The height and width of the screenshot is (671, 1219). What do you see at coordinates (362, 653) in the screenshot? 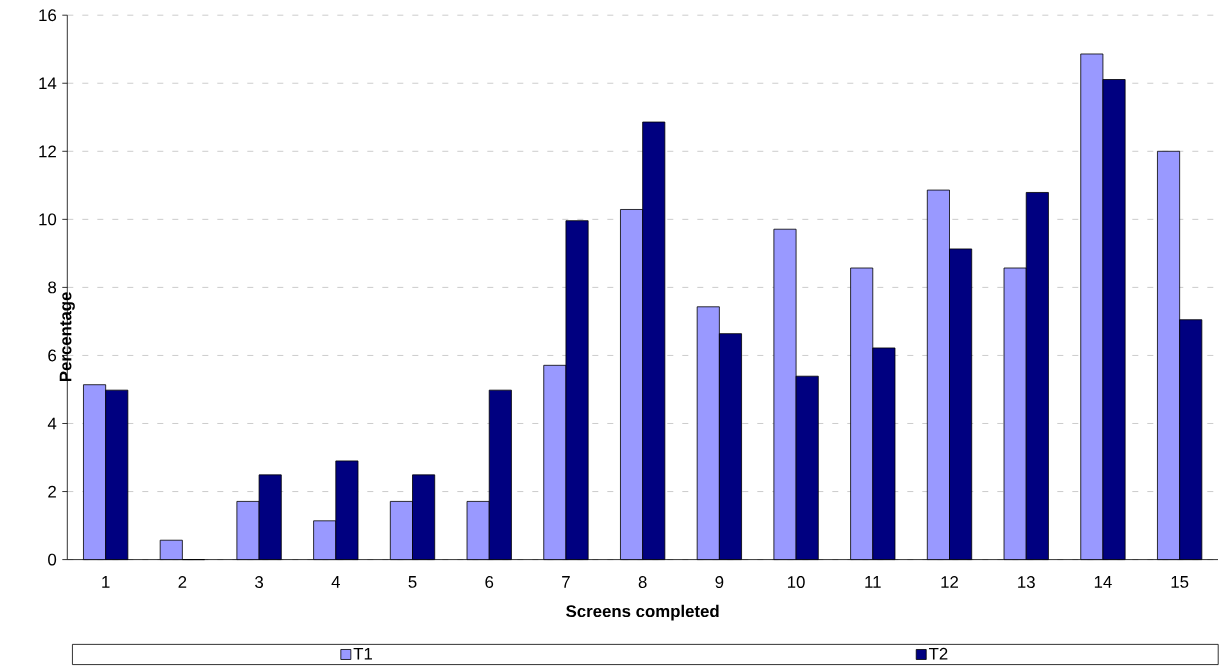
I see `legend-label: T1` at bounding box center [362, 653].